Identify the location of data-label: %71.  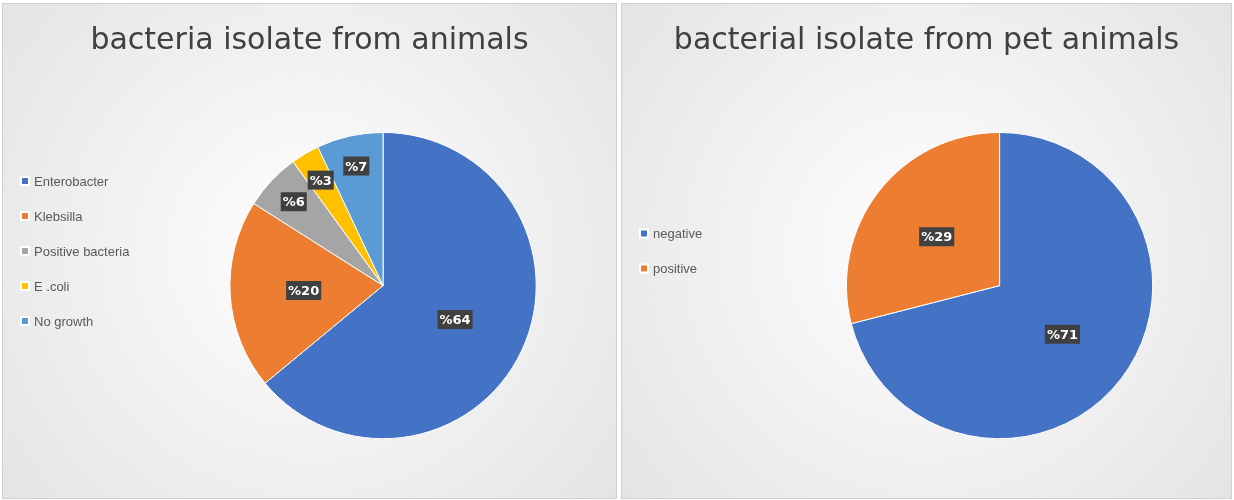
(1062, 334).